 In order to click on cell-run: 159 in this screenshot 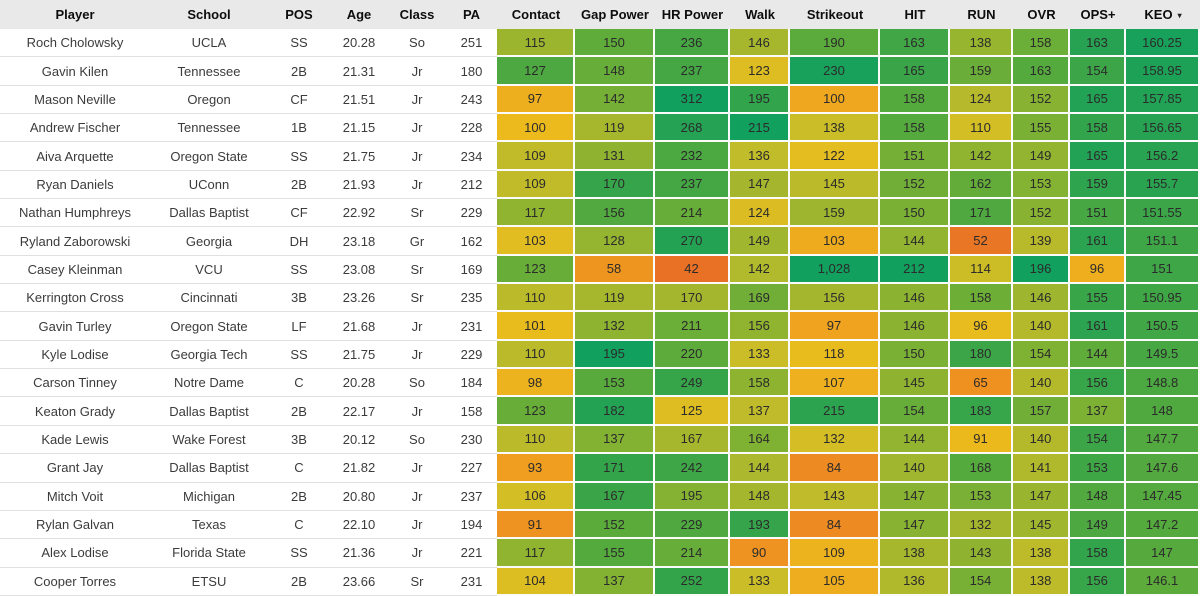, I will do `click(981, 71)`.